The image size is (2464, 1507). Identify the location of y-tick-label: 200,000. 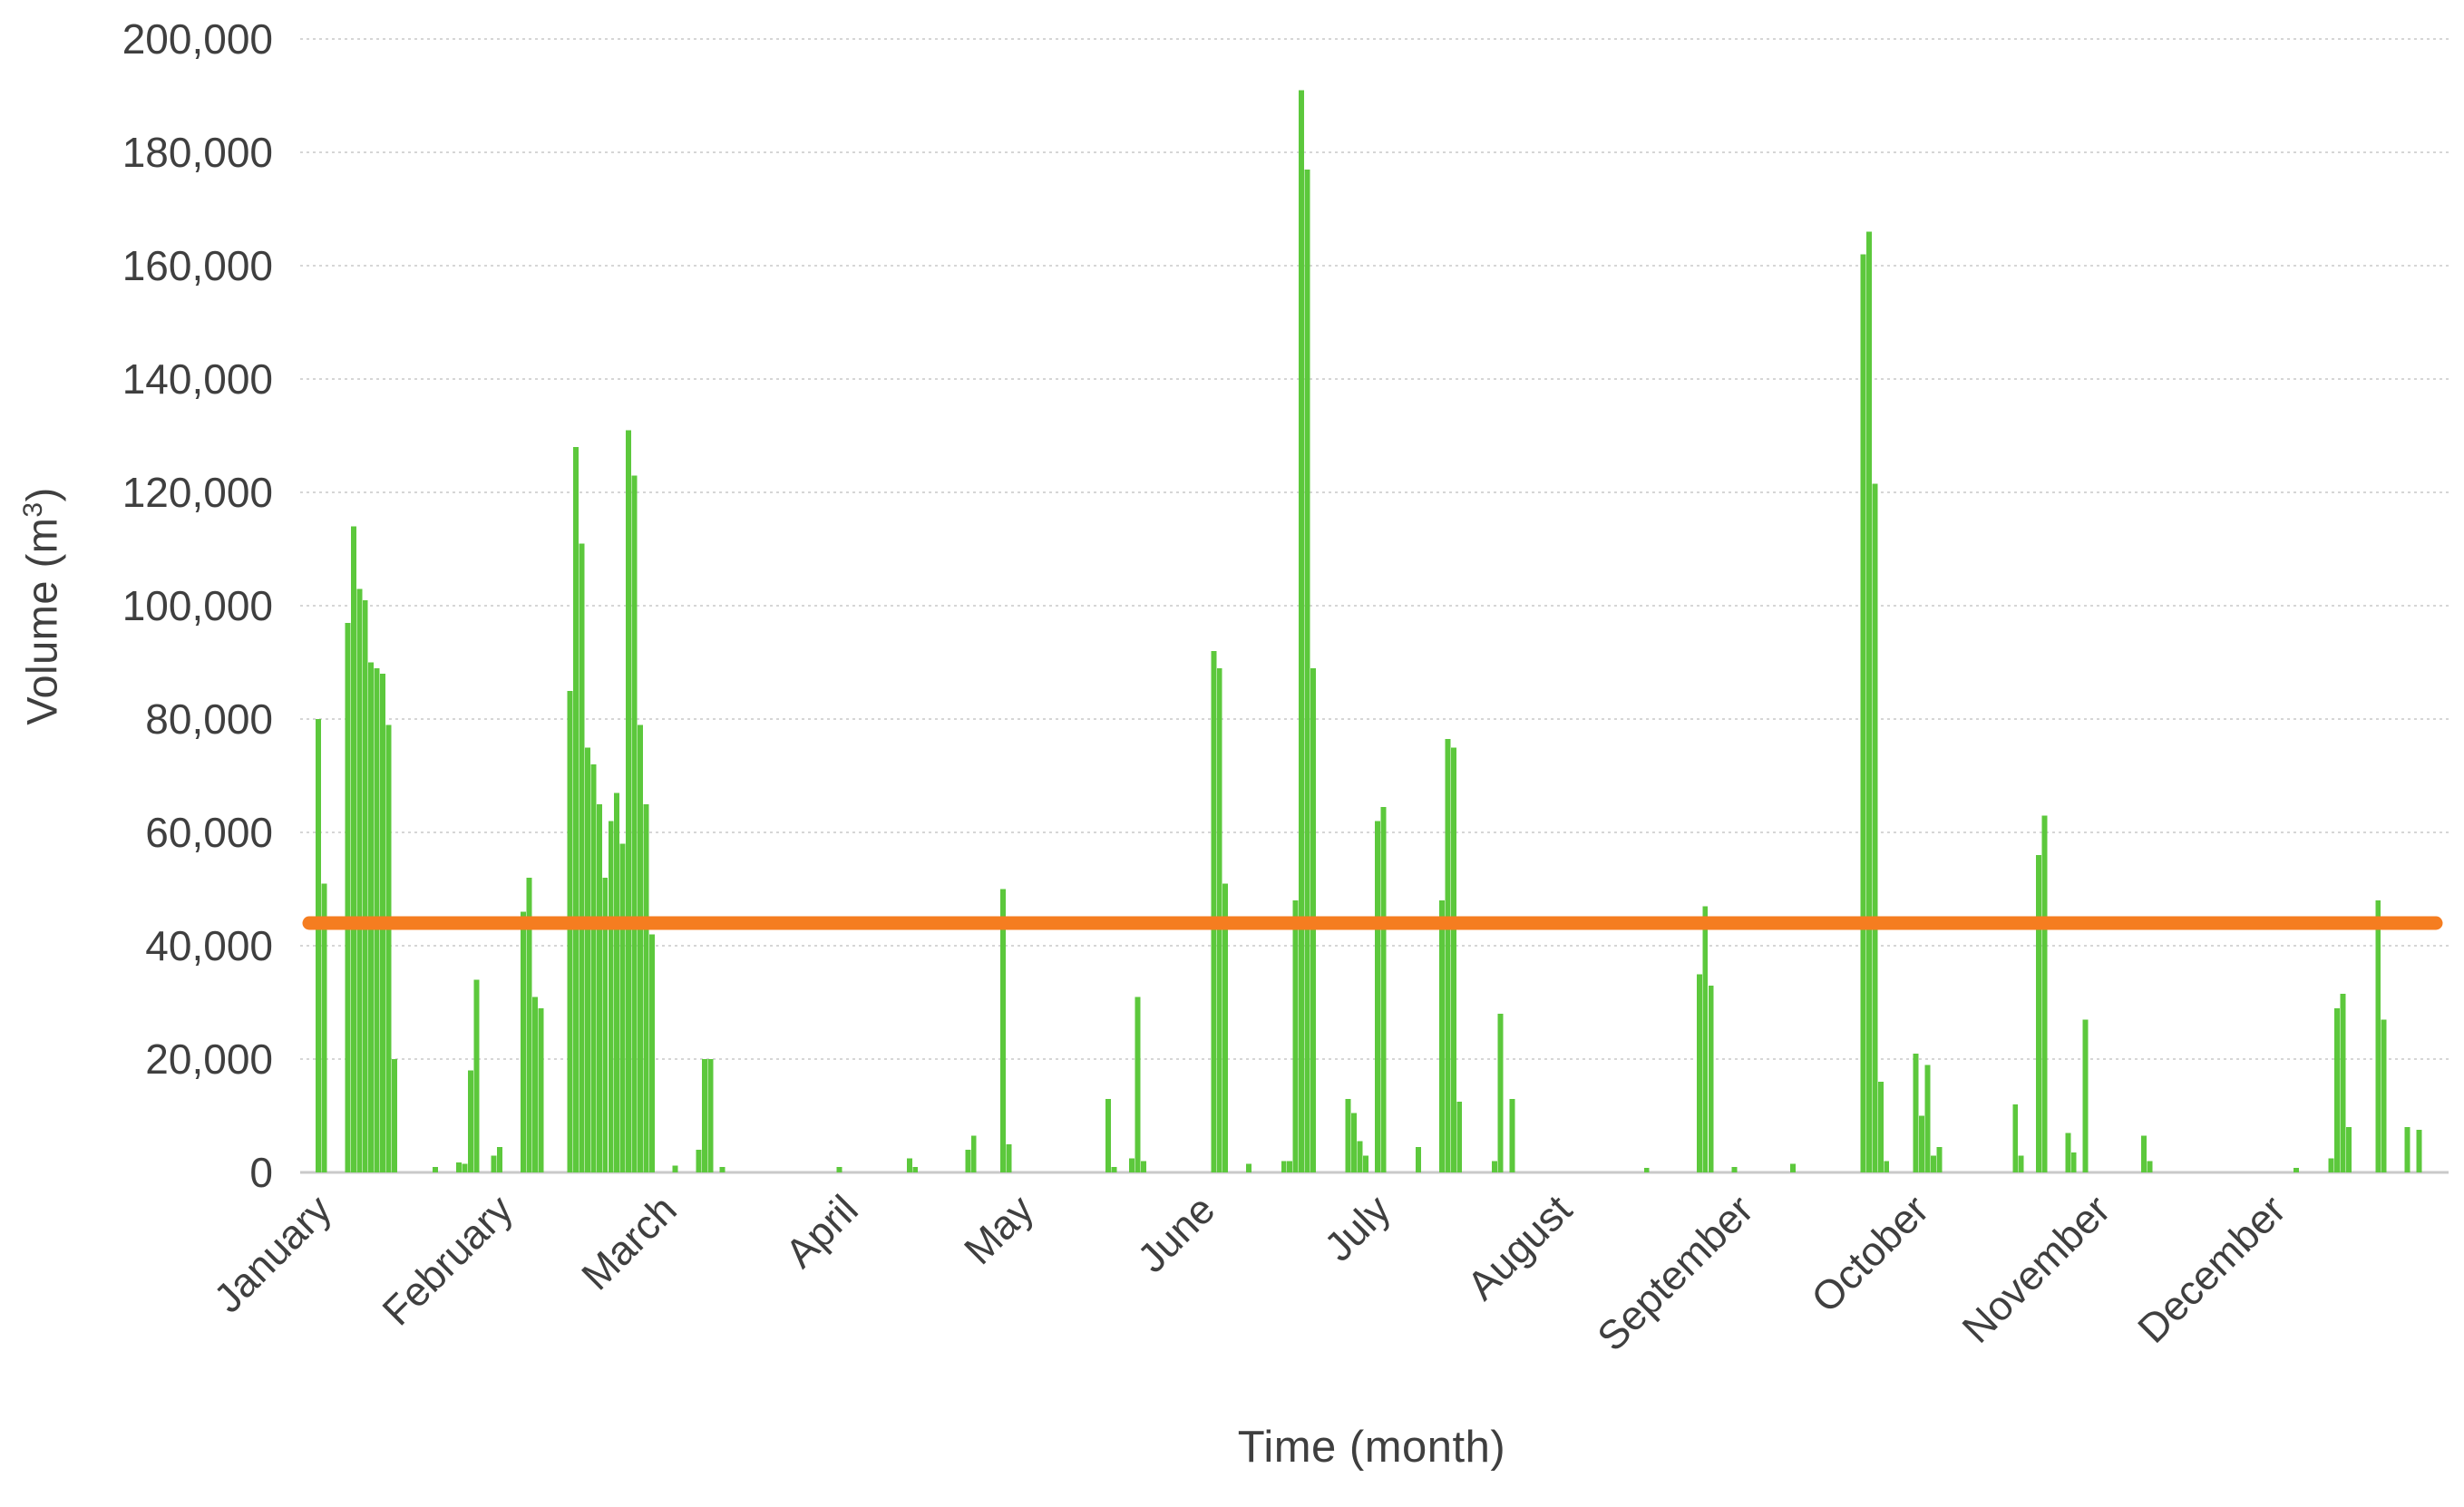
(197, 39).